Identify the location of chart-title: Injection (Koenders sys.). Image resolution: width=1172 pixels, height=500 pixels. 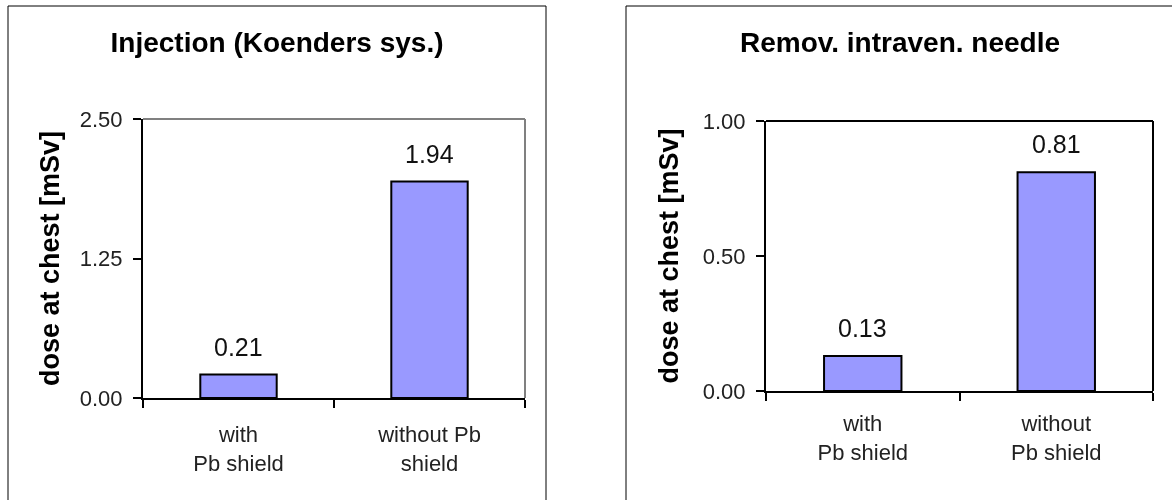
(277, 42).